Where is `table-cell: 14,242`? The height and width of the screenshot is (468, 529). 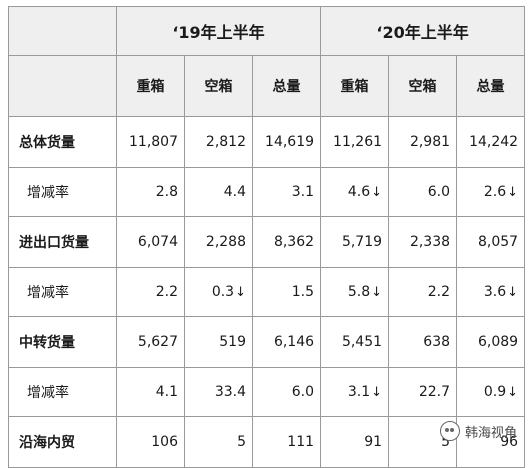 table-cell: 14,242 is located at coordinates (491, 142).